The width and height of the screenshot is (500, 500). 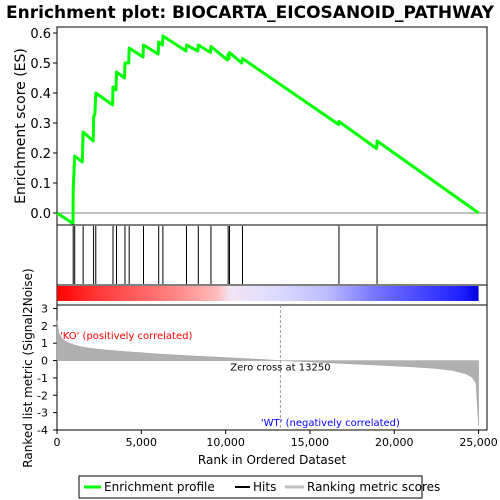 What do you see at coordinates (225, 442) in the screenshot?
I see `x-tick-label: 10,000` at bounding box center [225, 442].